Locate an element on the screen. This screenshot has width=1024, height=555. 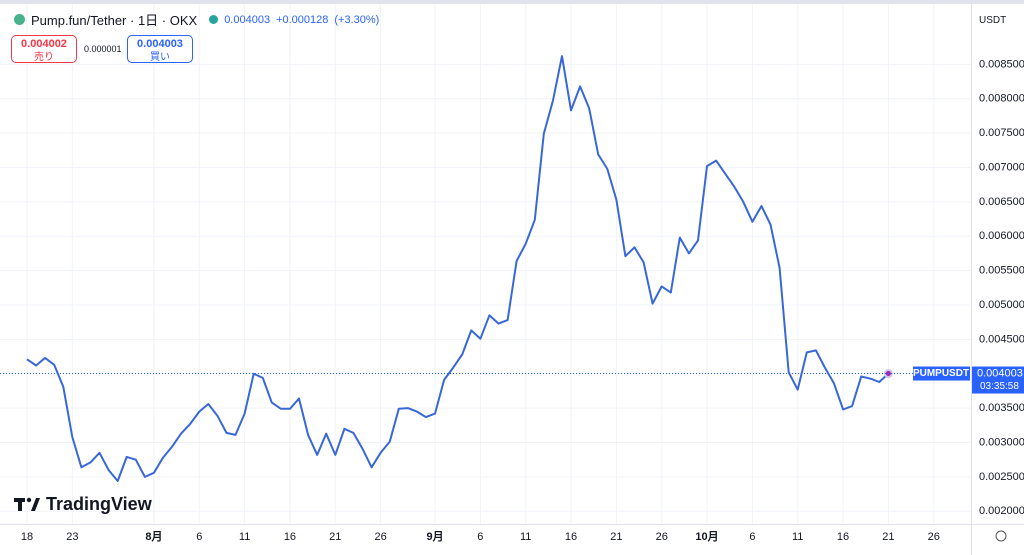
settings-icon is located at coordinates (1001, 536).